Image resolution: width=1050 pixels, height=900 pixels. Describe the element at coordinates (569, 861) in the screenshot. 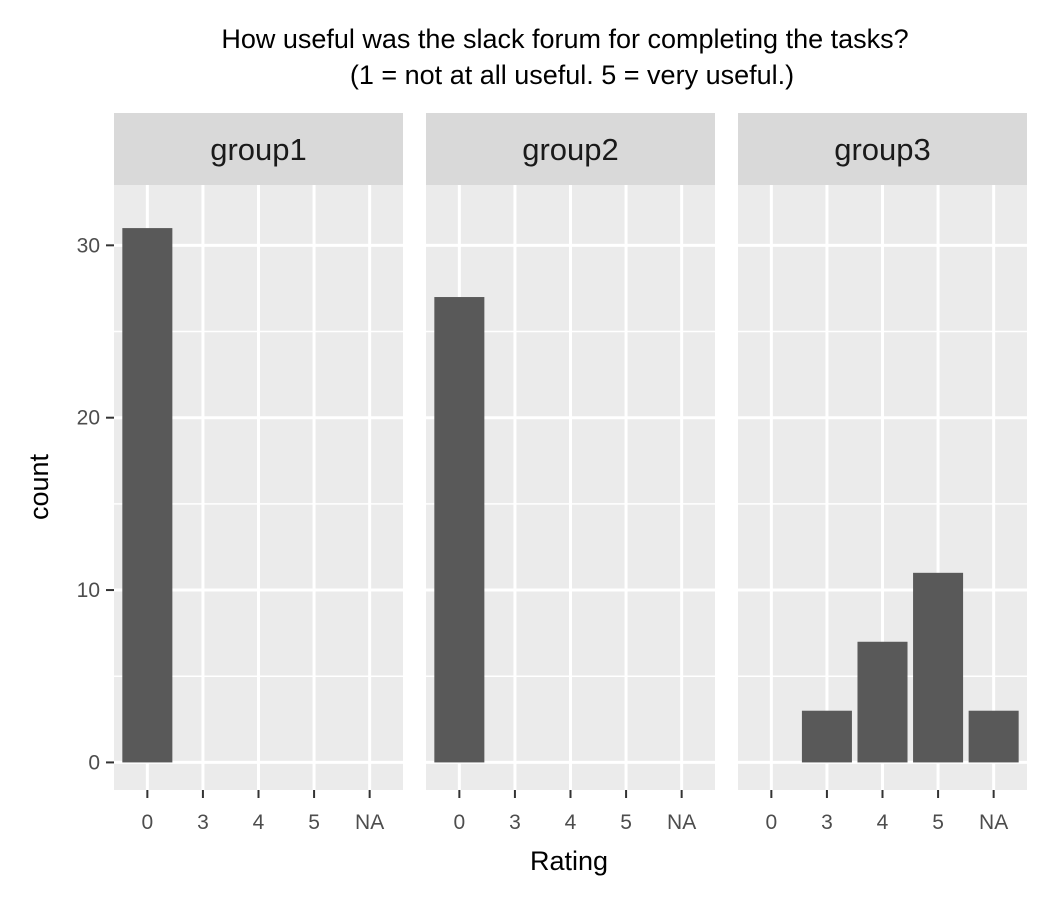

I see `x-axis-title: Rating` at that location.